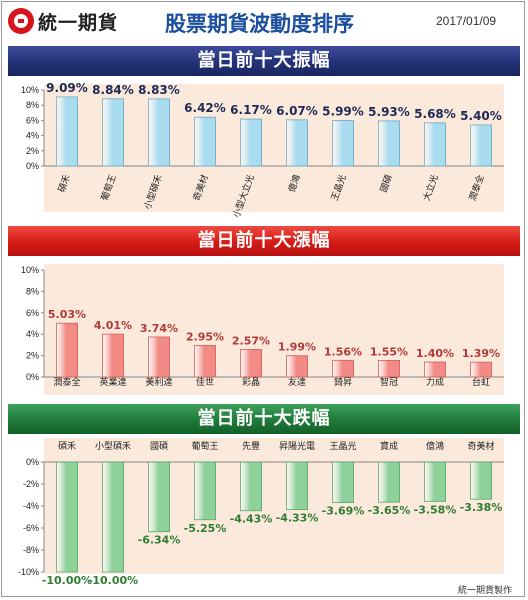 This screenshot has width=528, height=600. What do you see at coordinates (297, 382) in the screenshot?
I see `rise-category-label: 友達` at bounding box center [297, 382].